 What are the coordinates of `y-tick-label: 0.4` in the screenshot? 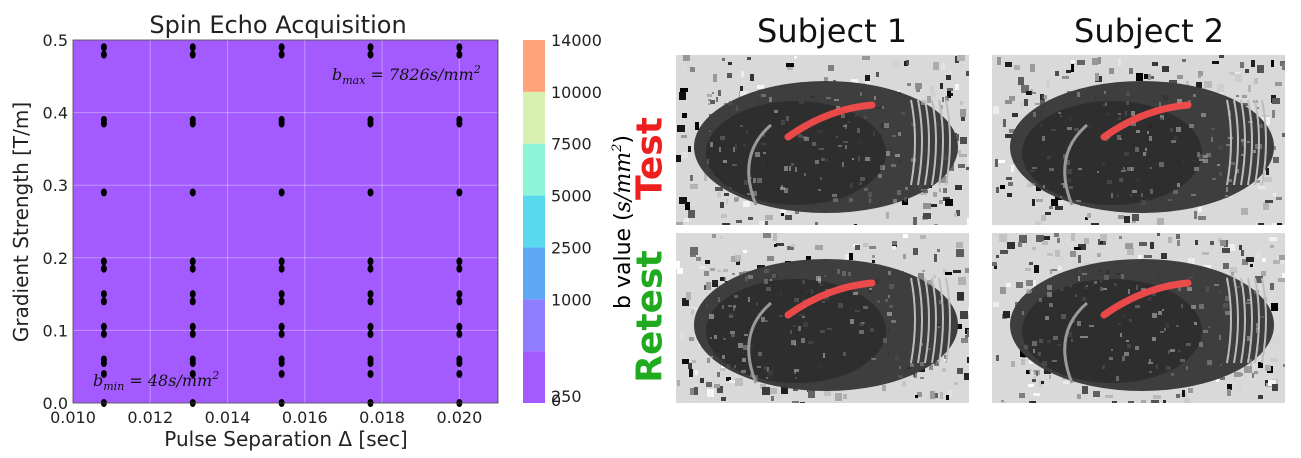 It's located at (55, 113).